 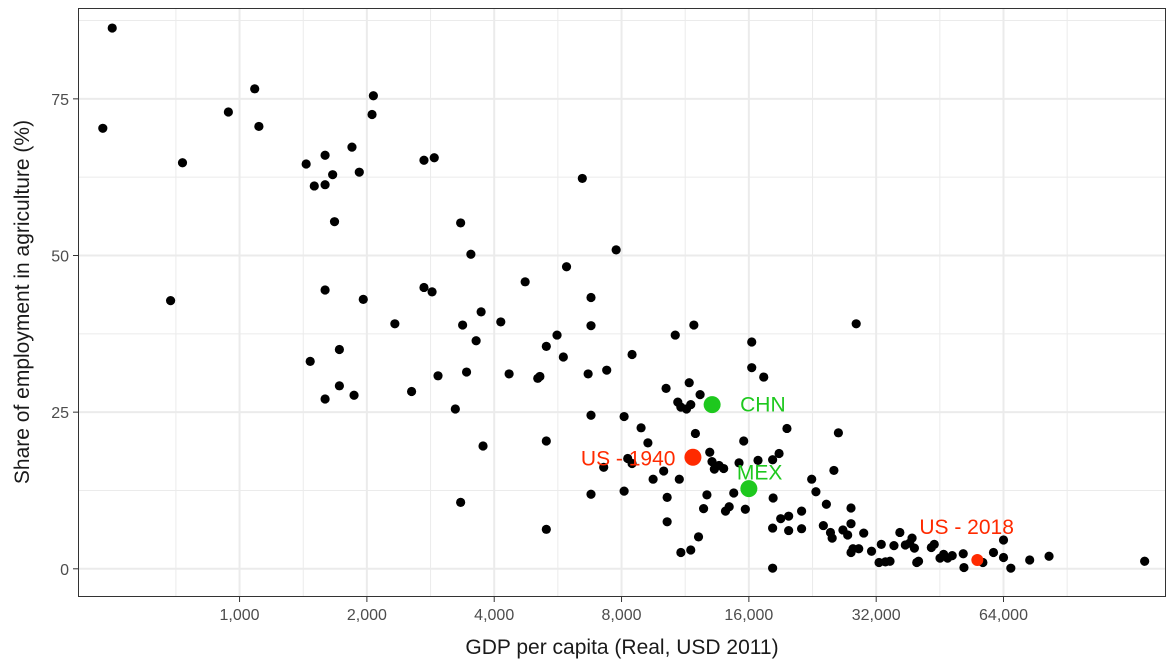 What do you see at coordinates (240, 615) in the screenshot?
I see `x-tick-label: 1,000` at bounding box center [240, 615].